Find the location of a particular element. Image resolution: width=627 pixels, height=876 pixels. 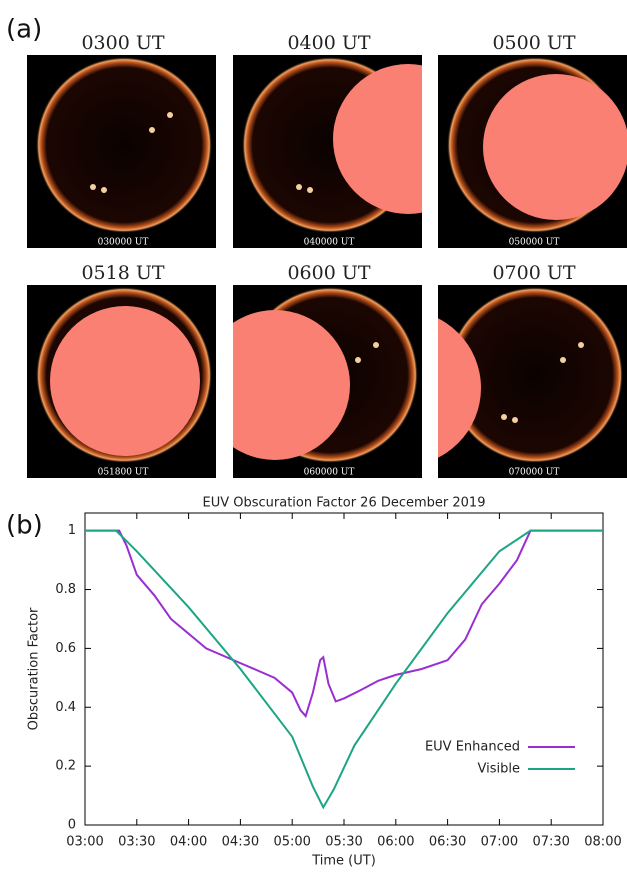

x-tick-label: 04:00 is located at coordinates (188, 842).